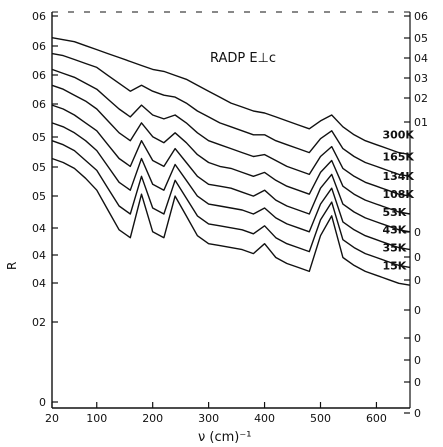 This screenshot has height=447, width=443. I want to click on series-label-134k: 134K, so click(398, 176).